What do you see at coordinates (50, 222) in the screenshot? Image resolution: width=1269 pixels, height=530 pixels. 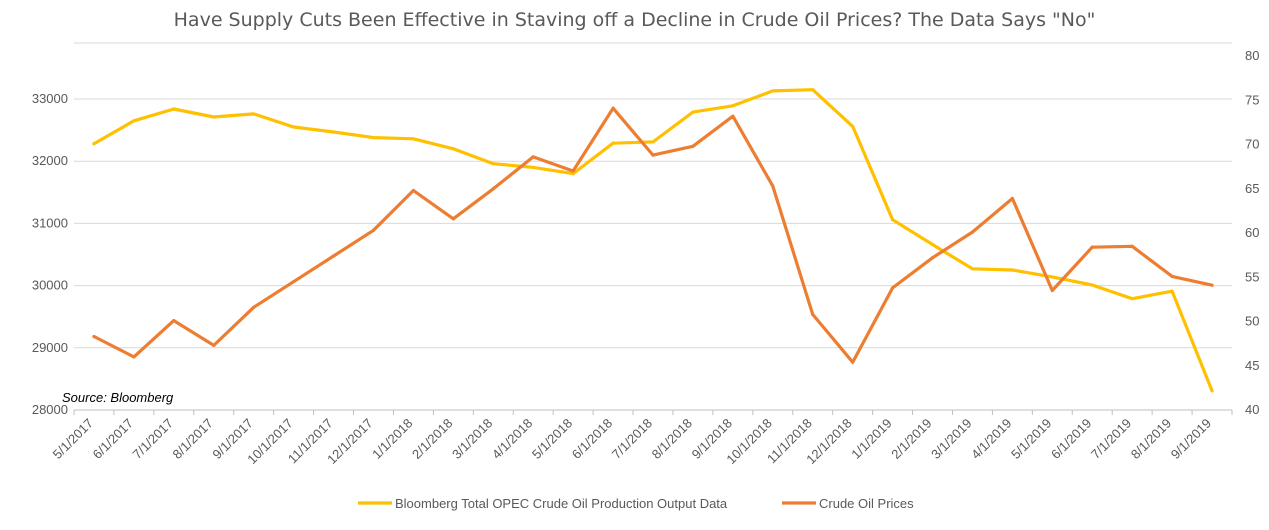 I see `left-tick-label: 31000` at bounding box center [50, 222].